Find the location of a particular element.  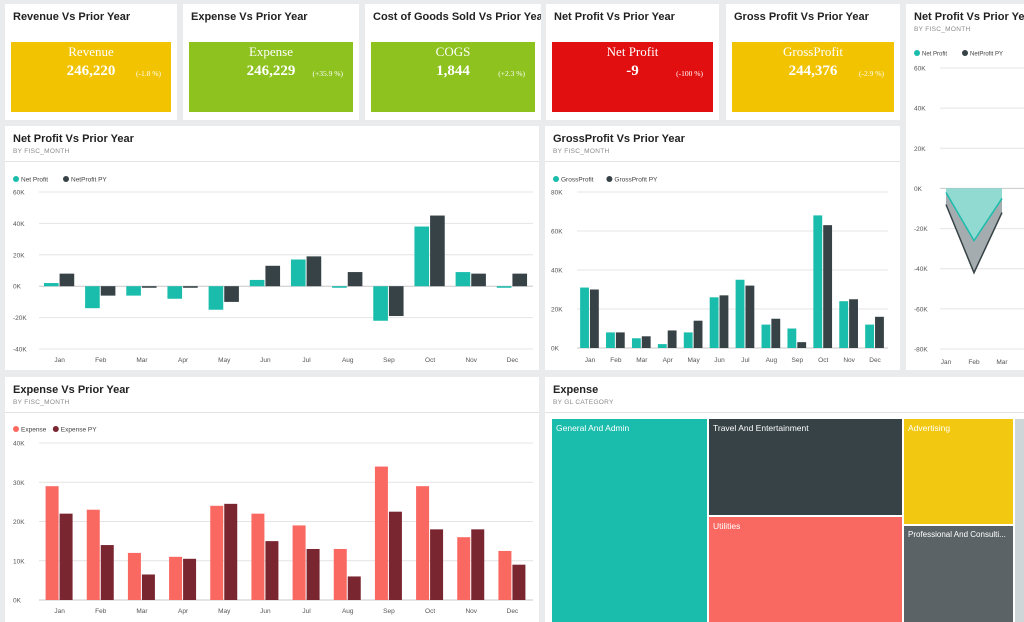

kpi-label: Net Profit is located at coordinates (632, 51).